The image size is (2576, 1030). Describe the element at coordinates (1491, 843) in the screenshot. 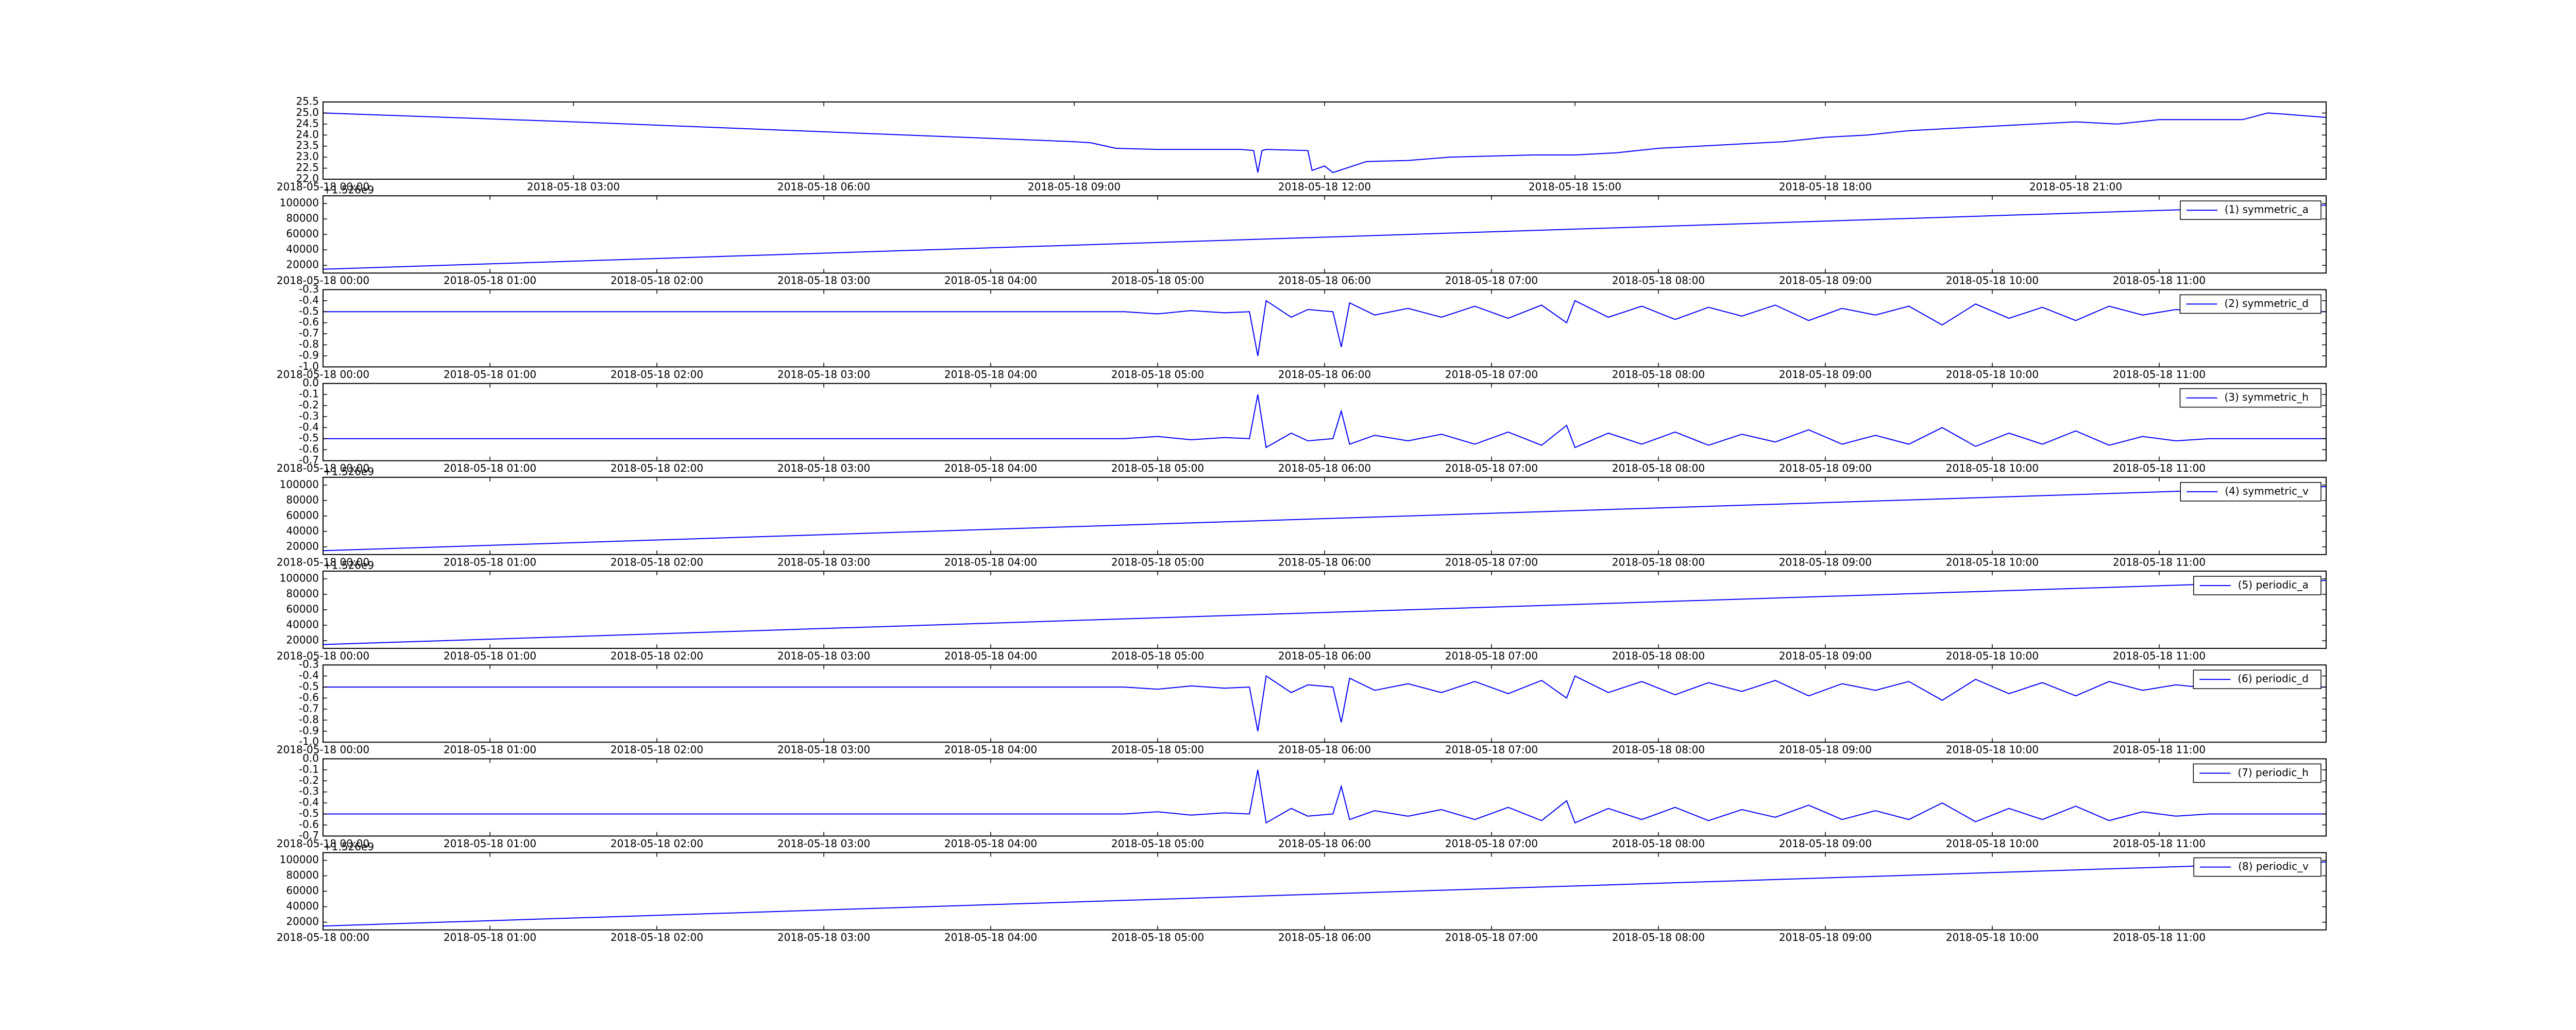

I see `x-tick-label: 2018-05-18 07:00` at that location.